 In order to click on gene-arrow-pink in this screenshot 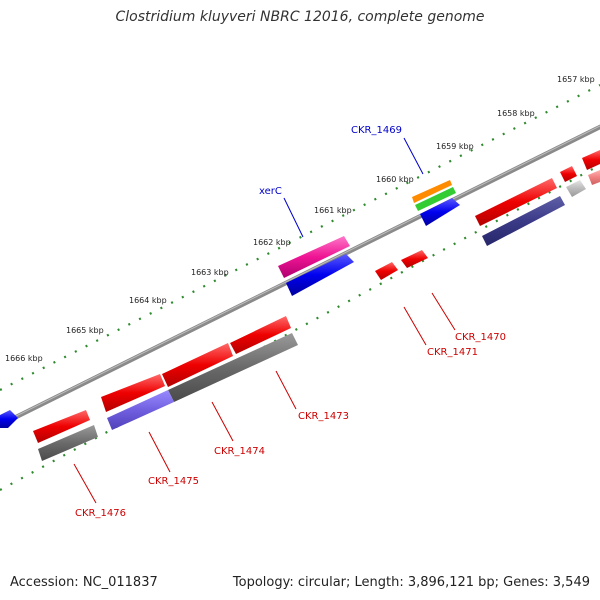, I will do `click(314, 257)`.